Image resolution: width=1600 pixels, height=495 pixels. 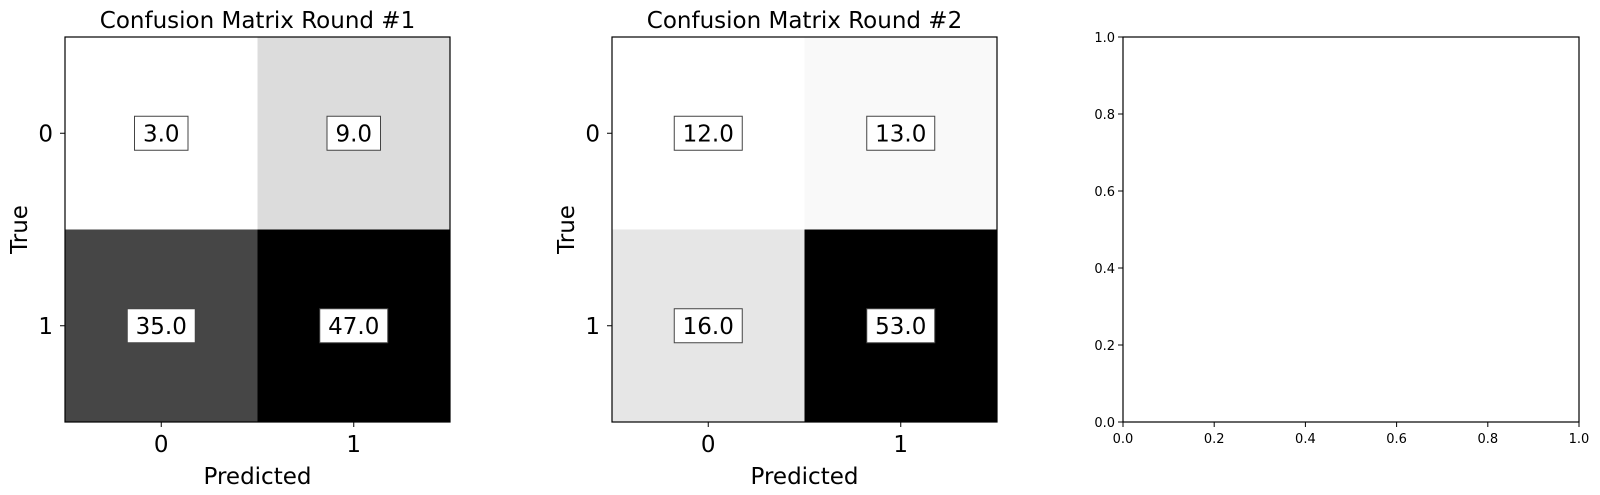 What do you see at coordinates (1104, 38) in the screenshot?
I see `y-tick-label: 1.0` at bounding box center [1104, 38].